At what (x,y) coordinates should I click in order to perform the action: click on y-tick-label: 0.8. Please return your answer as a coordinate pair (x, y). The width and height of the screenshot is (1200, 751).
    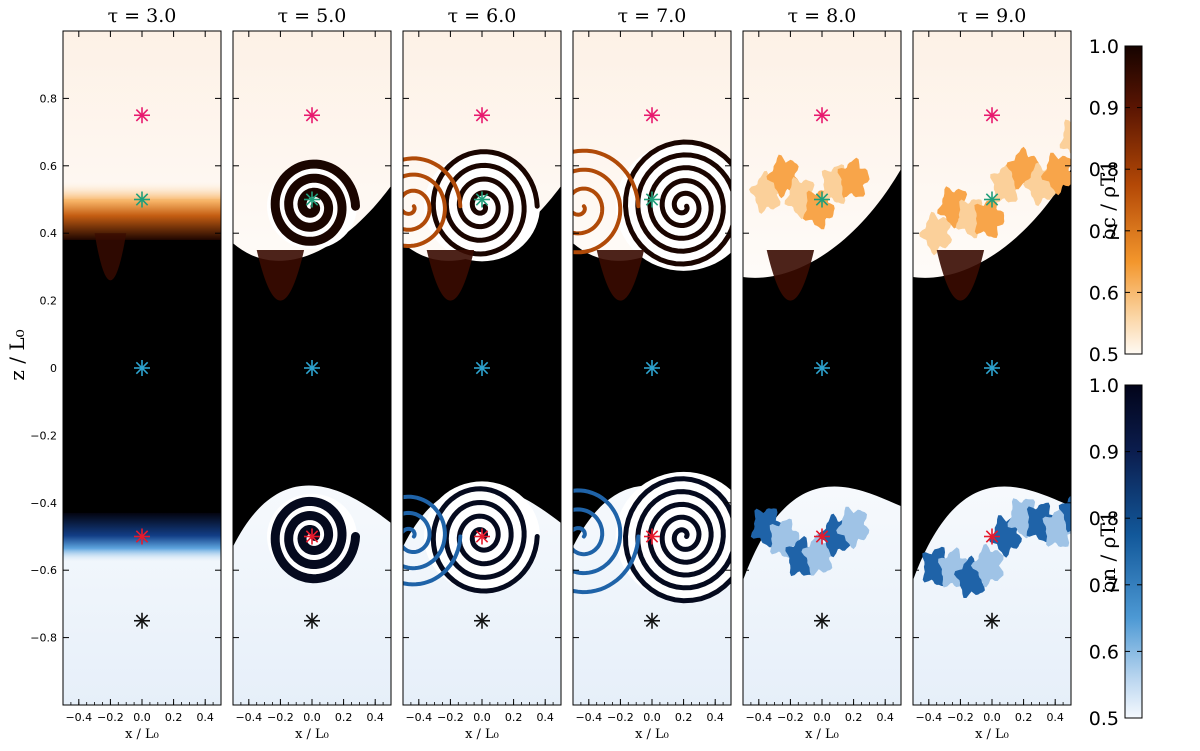
    Looking at the image, I should click on (49, 98).